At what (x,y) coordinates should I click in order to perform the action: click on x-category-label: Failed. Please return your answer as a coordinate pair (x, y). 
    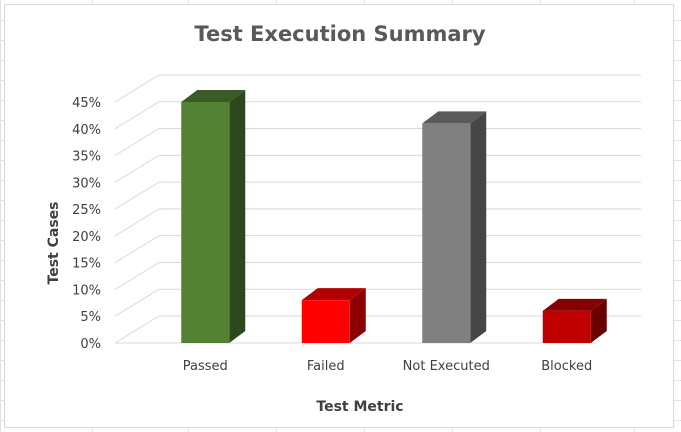
    Looking at the image, I should click on (326, 366).